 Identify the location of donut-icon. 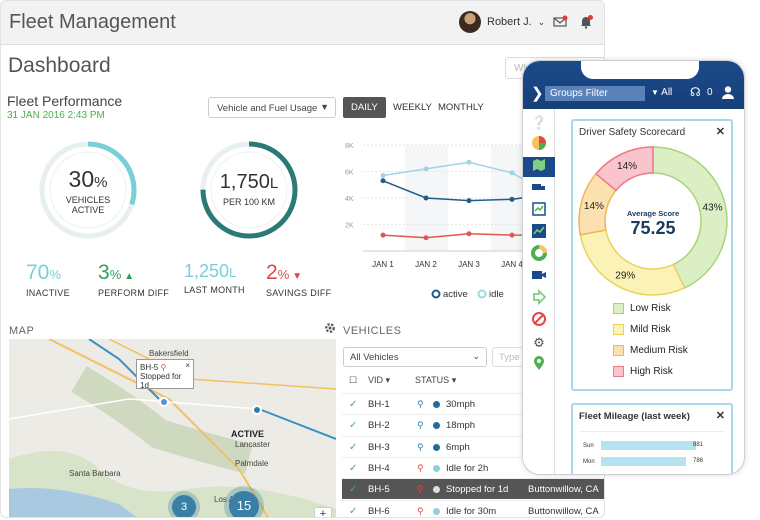
(539, 255).